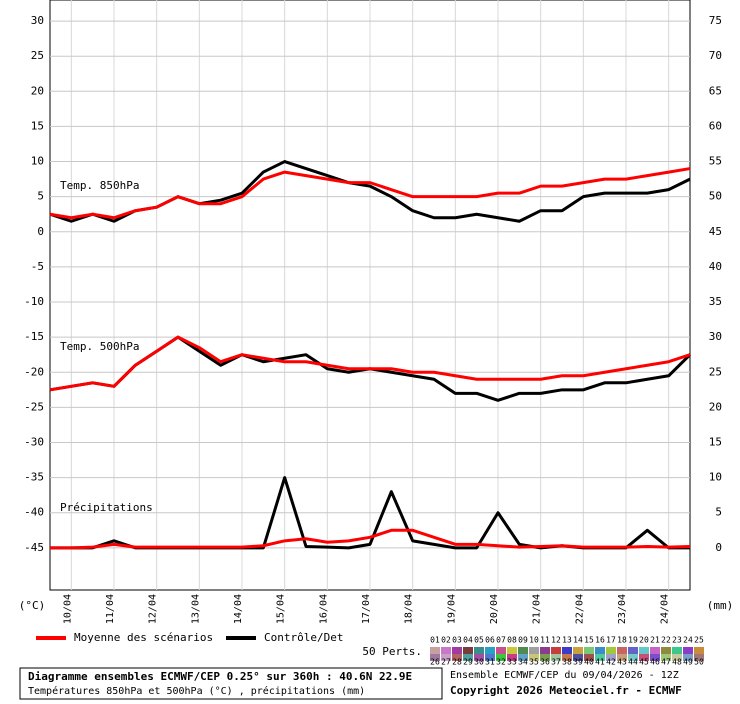 The height and width of the screenshot is (704, 740). Describe the element at coordinates (34, 547) in the screenshot. I see `y-tick-label: -45` at that location.